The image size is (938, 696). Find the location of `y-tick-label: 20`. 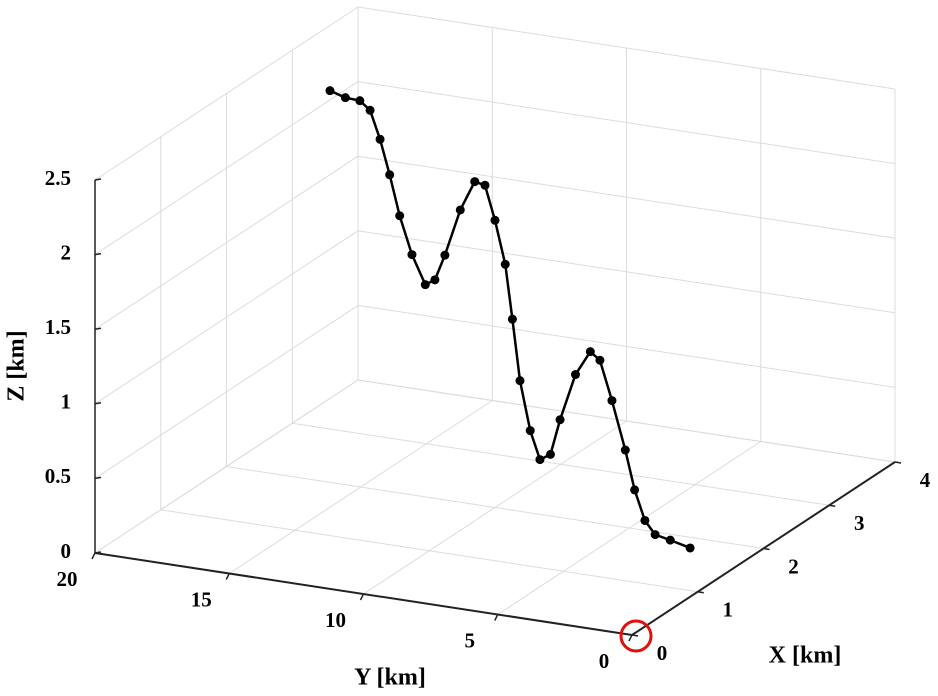

y-tick-label: 20 is located at coordinates (67, 579).